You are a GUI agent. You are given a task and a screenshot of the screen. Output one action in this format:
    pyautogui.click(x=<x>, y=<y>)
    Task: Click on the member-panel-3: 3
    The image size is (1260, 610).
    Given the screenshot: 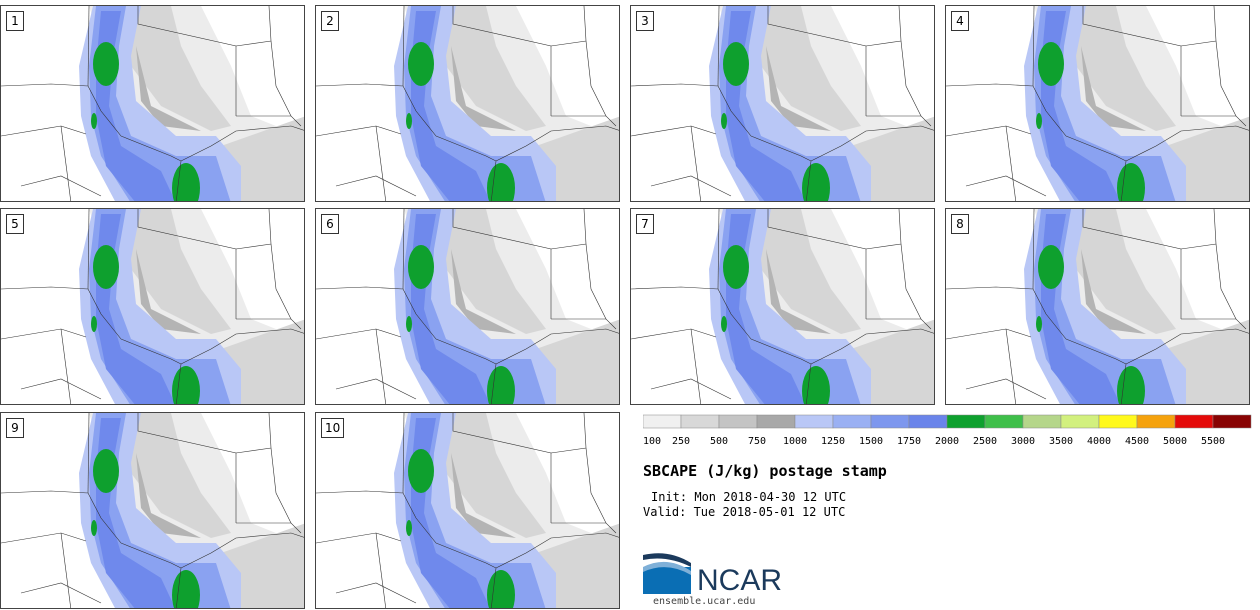 What is the action you would take?
    pyautogui.click(x=782, y=103)
    